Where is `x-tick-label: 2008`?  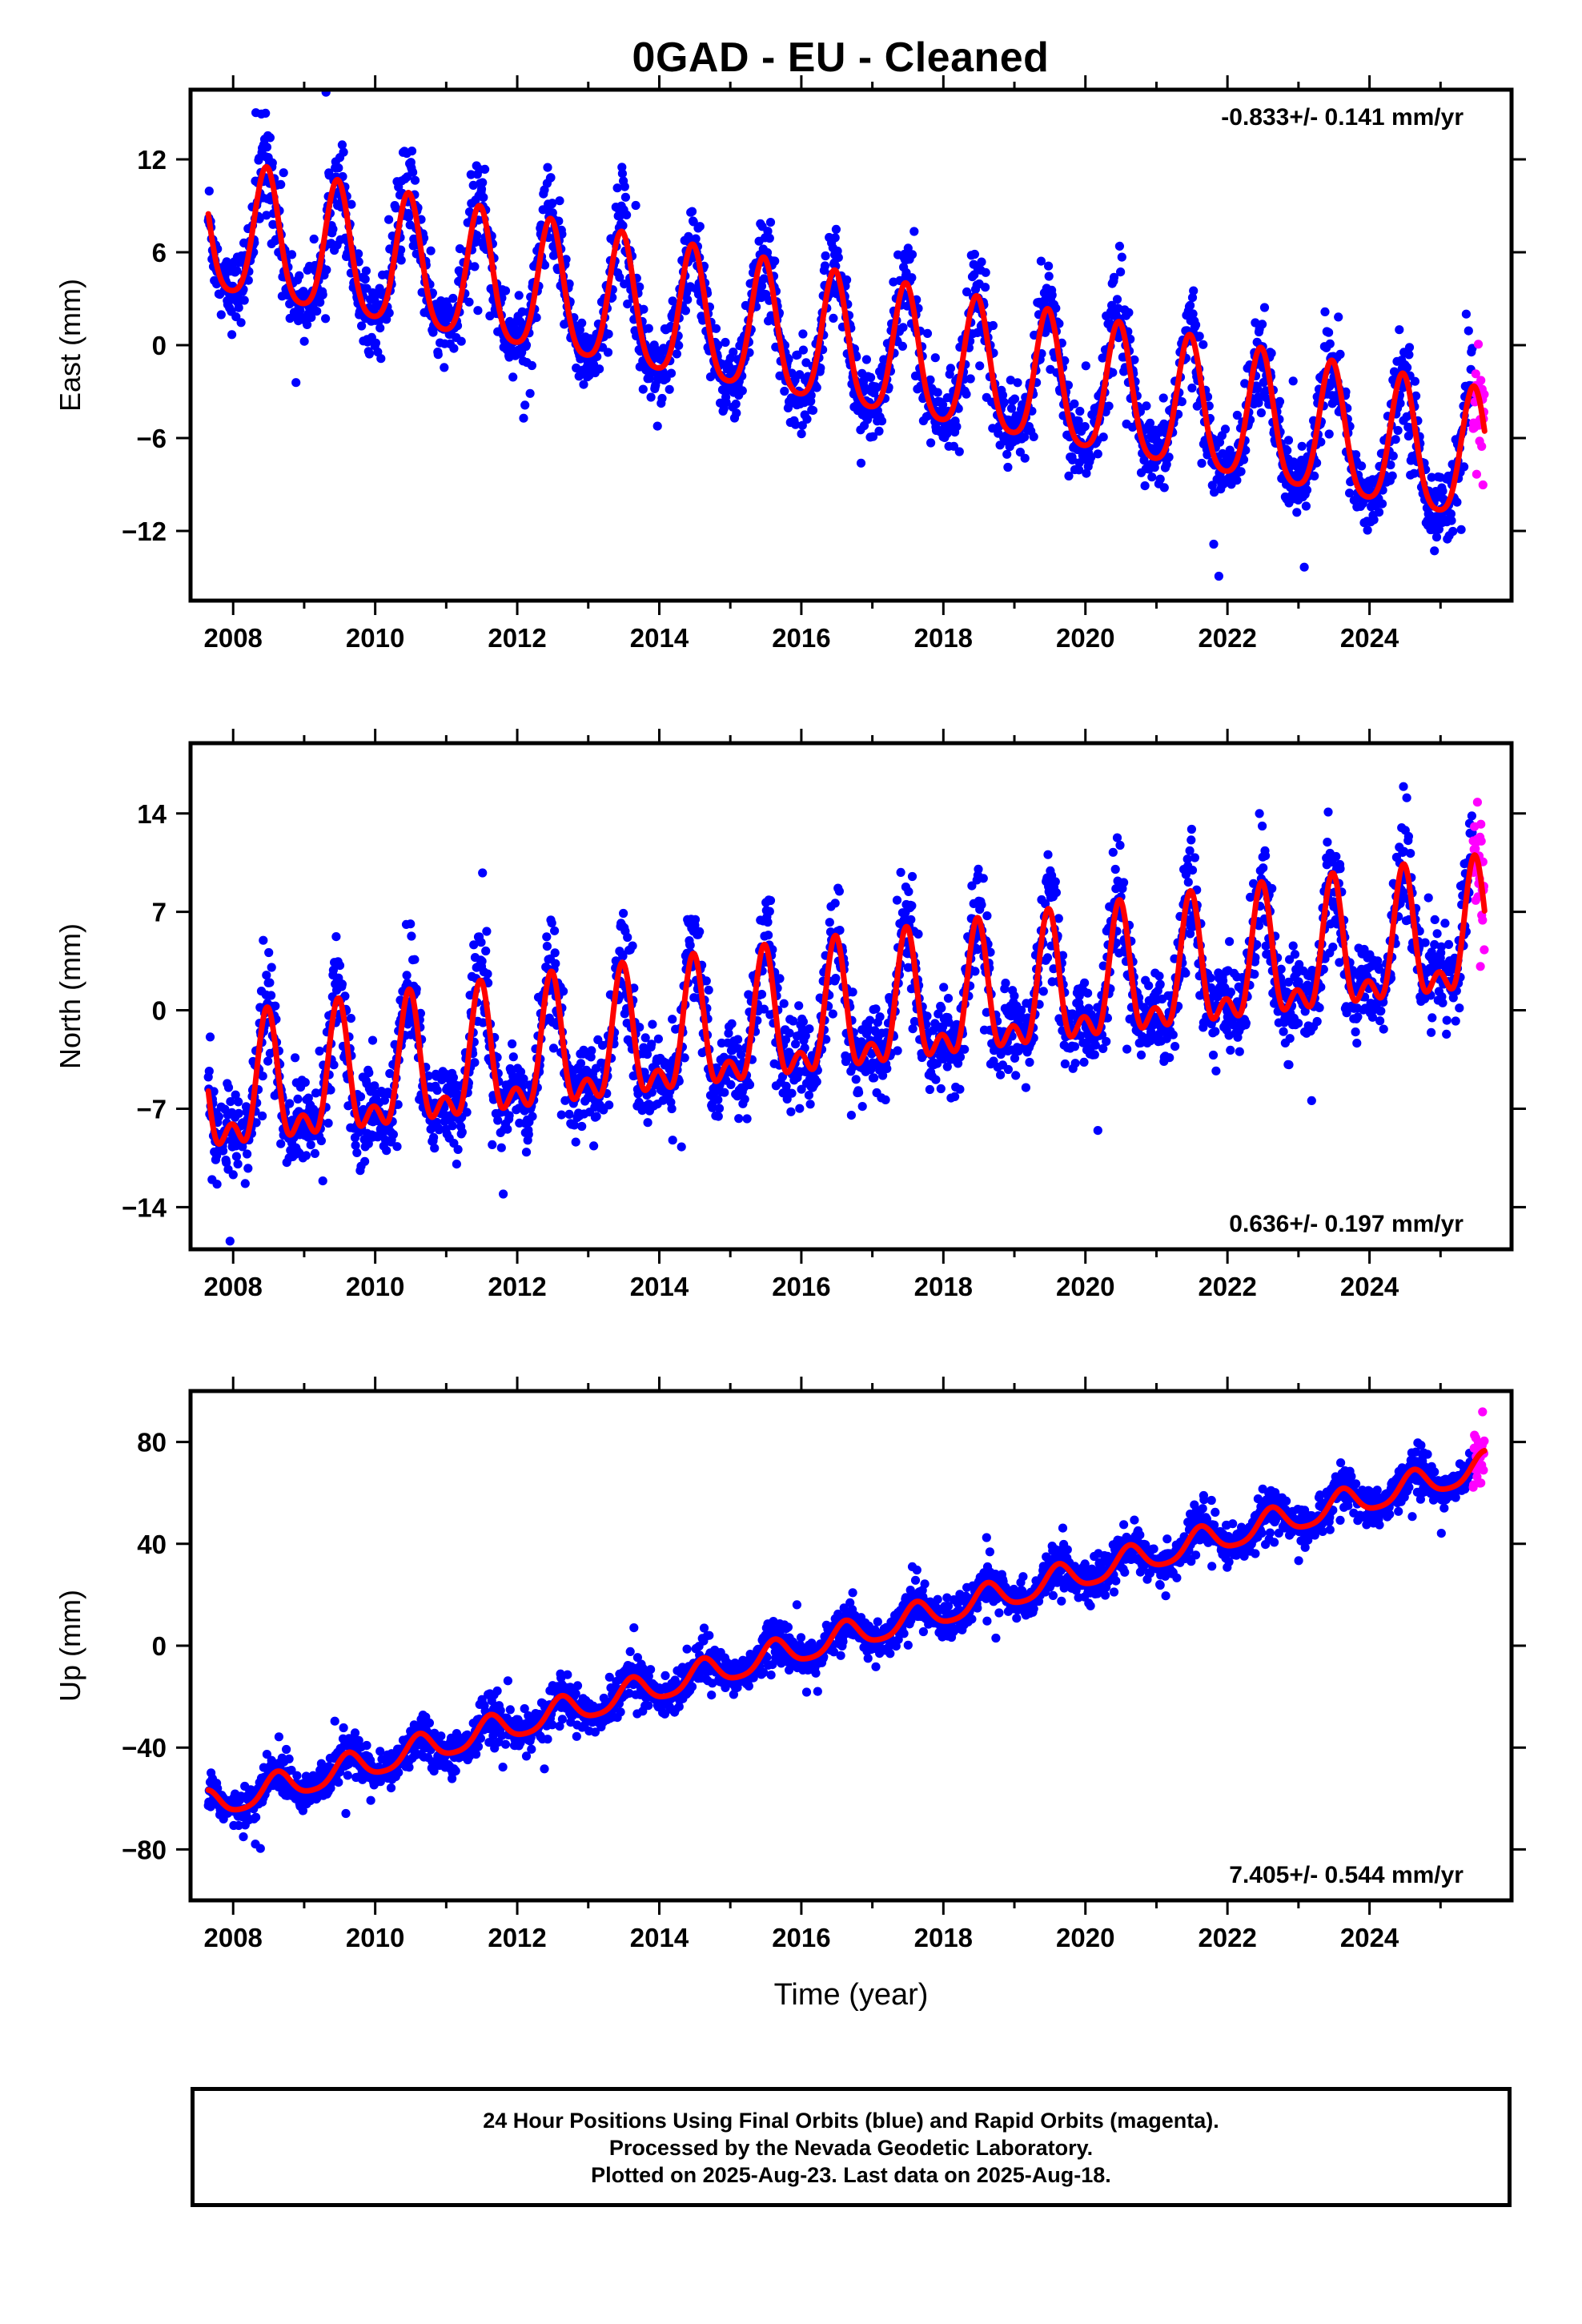
x-tick-label: 2008 is located at coordinates (234, 638).